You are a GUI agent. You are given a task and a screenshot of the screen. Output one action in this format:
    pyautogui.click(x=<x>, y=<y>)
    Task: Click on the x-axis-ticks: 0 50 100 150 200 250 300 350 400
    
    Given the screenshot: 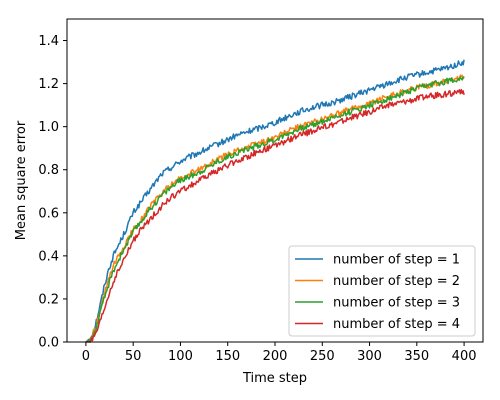 What is the action you would take?
    pyautogui.click(x=279, y=353)
    